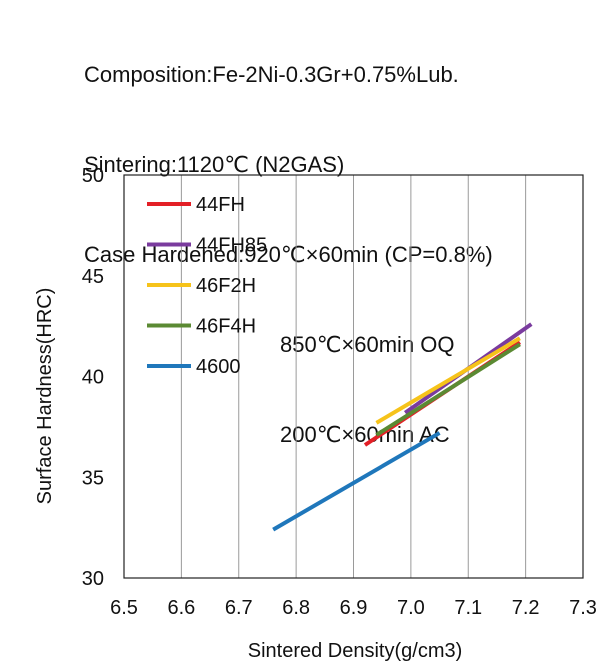 The width and height of the screenshot is (603, 662). What do you see at coordinates (239, 608) in the screenshot?
I see `x-tick-label: 6.7` at bounding box center [239, 608].